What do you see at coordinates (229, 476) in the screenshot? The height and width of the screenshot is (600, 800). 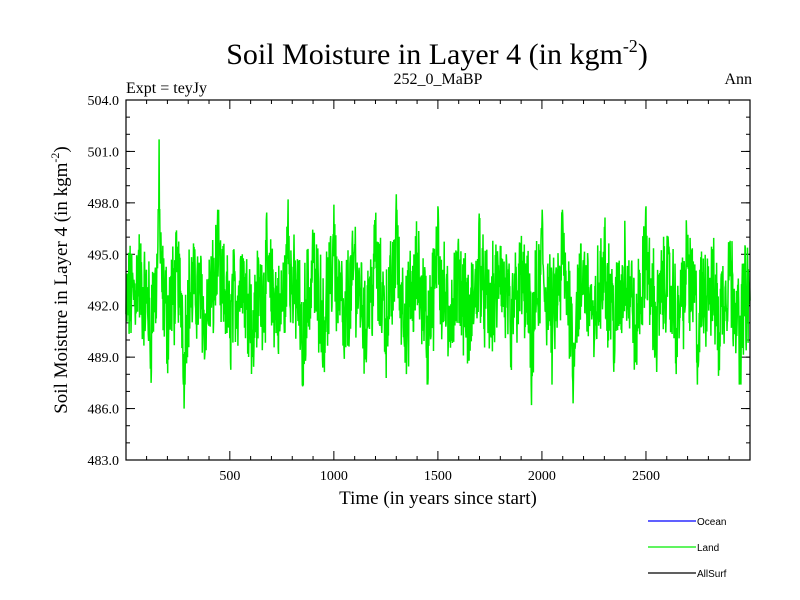 I see `x-tick-label: 500` at bounding box center [229, 476].